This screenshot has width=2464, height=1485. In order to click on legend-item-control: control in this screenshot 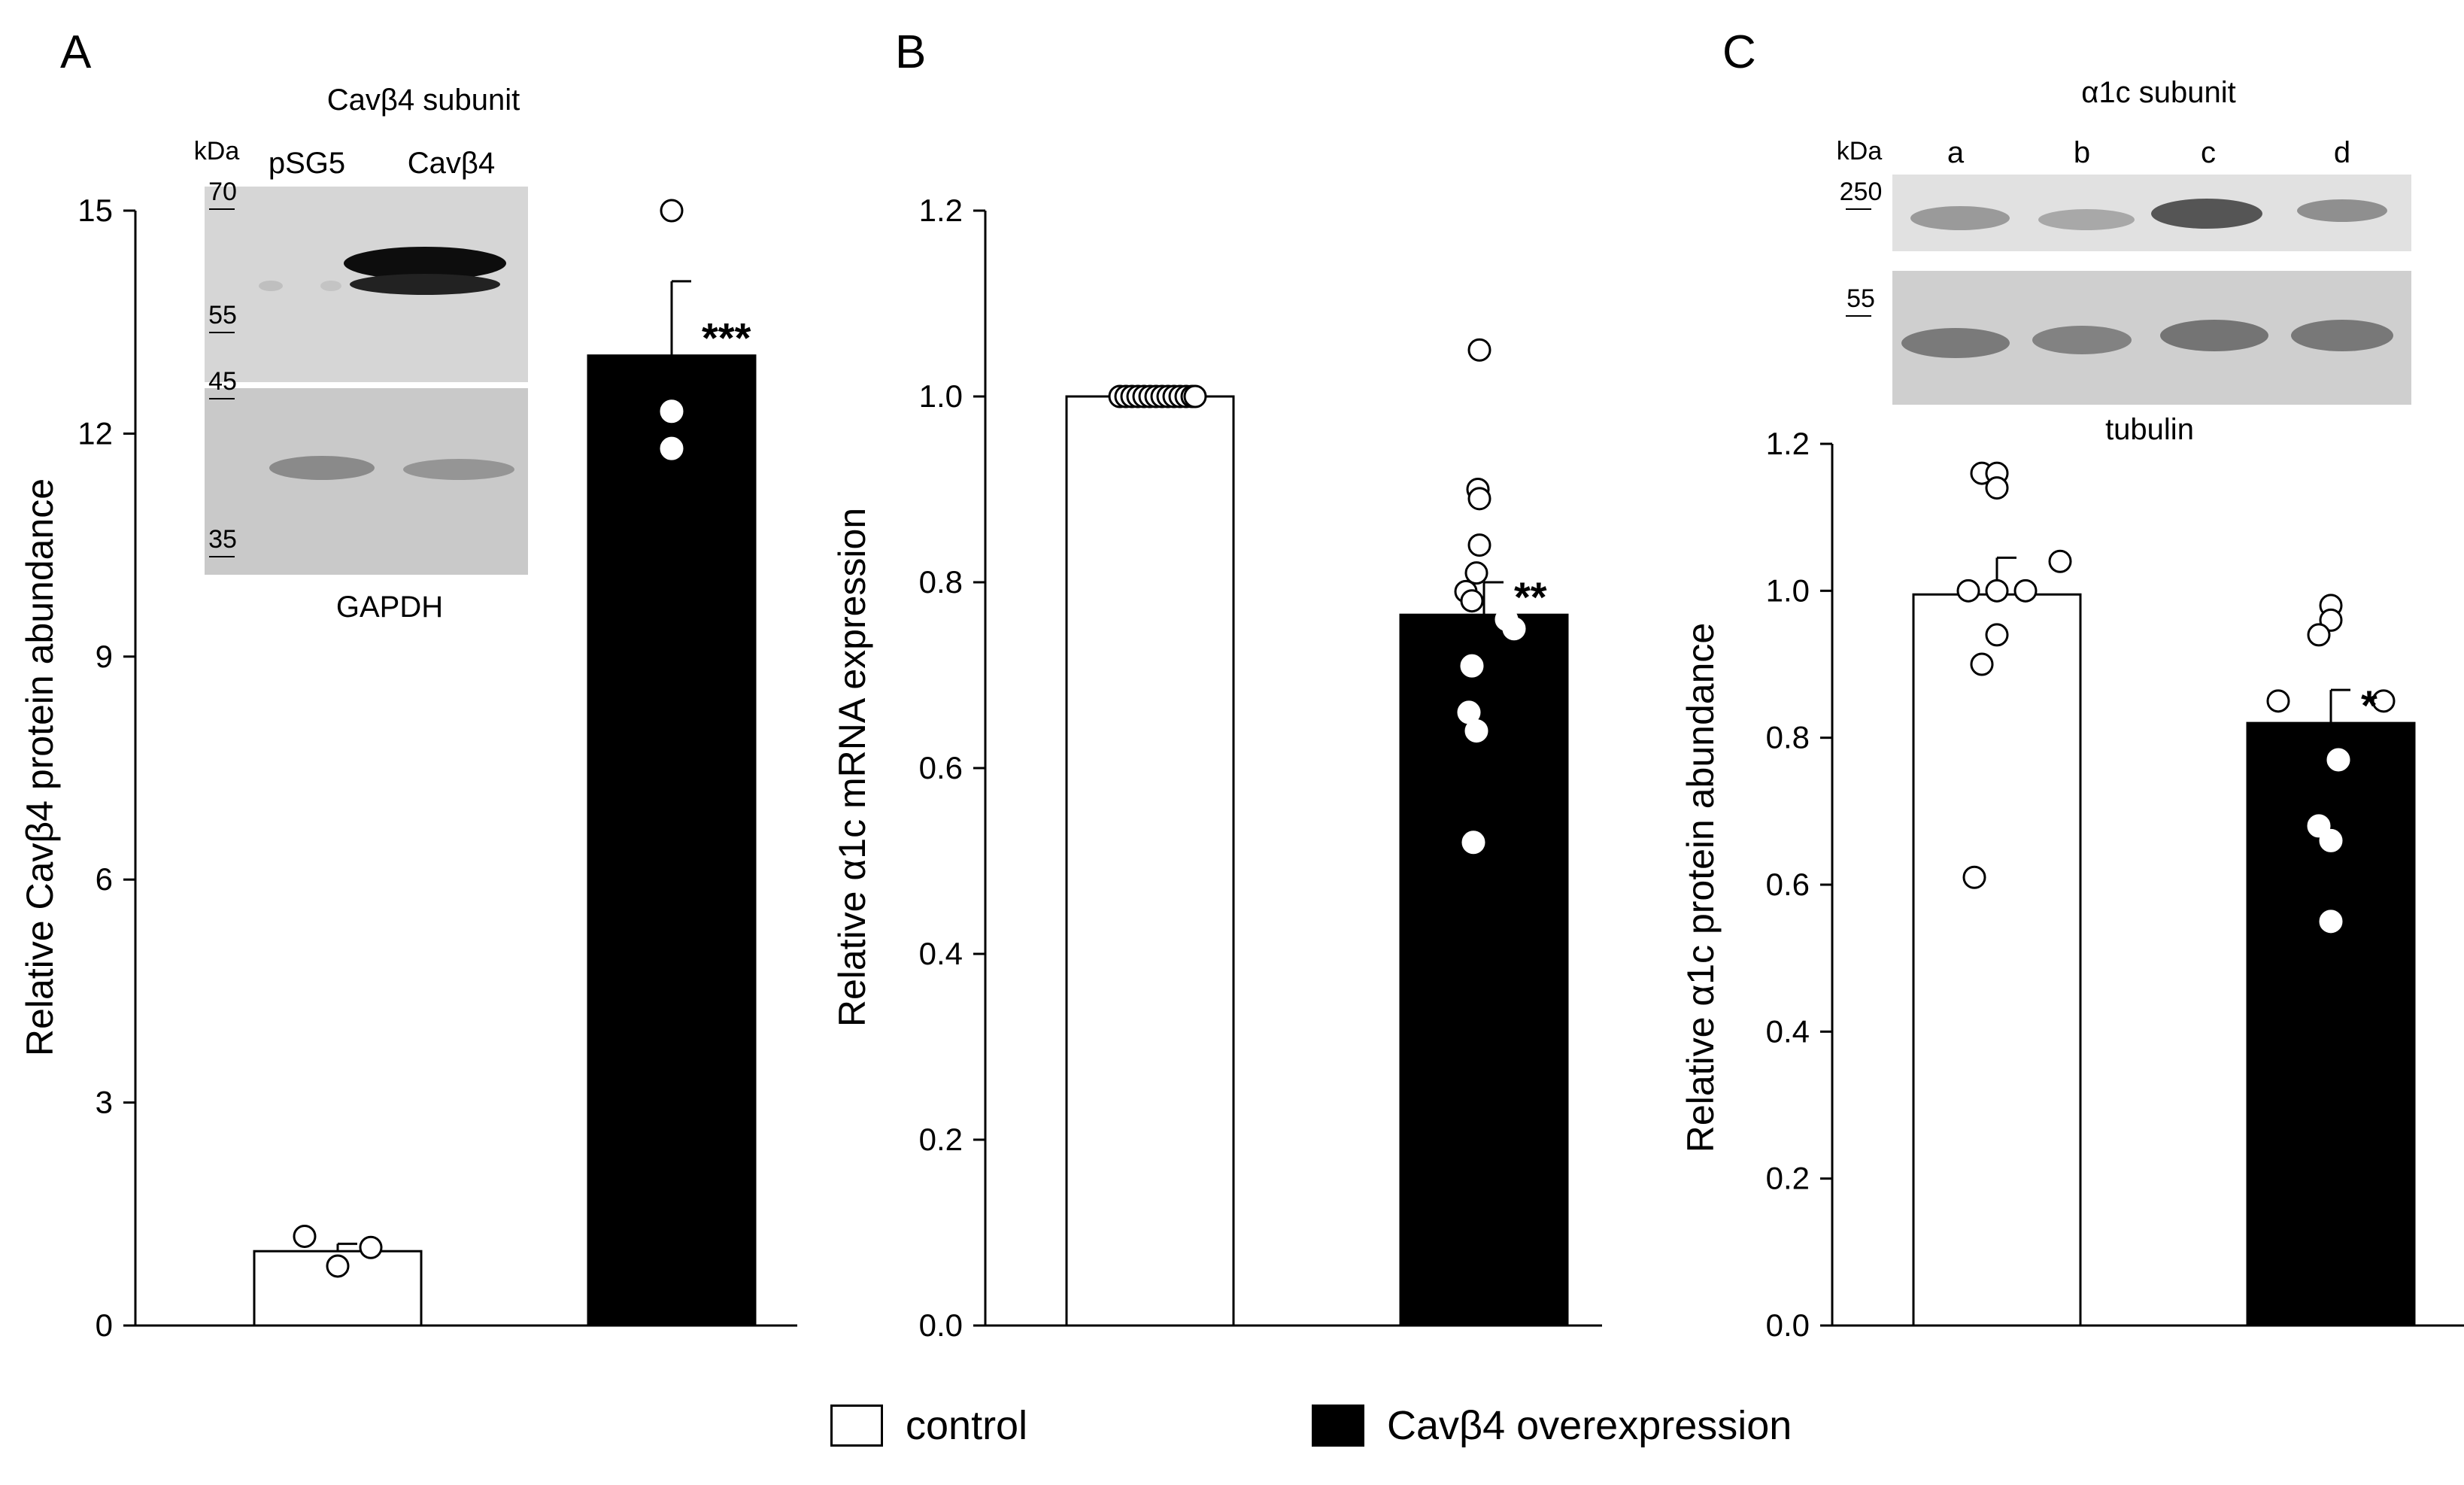, I will do `click(928, 1425)`.